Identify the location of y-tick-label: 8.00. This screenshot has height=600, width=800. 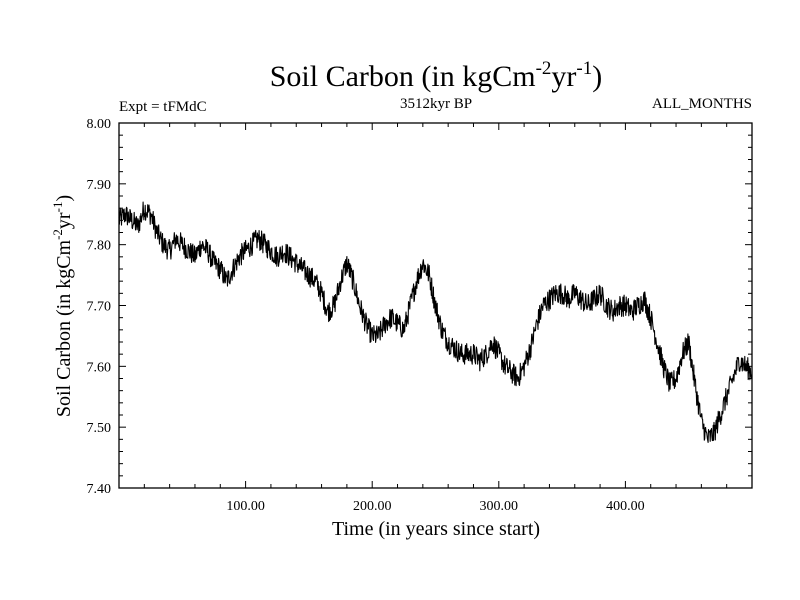
(99, 124).